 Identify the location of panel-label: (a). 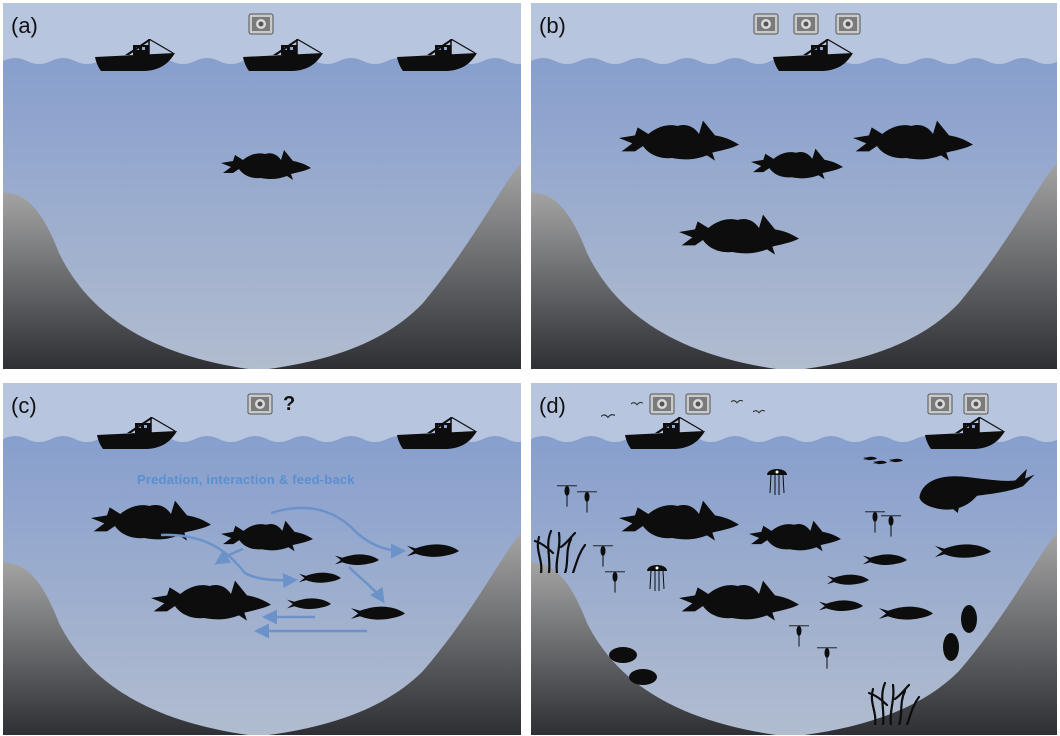
(24, 25).